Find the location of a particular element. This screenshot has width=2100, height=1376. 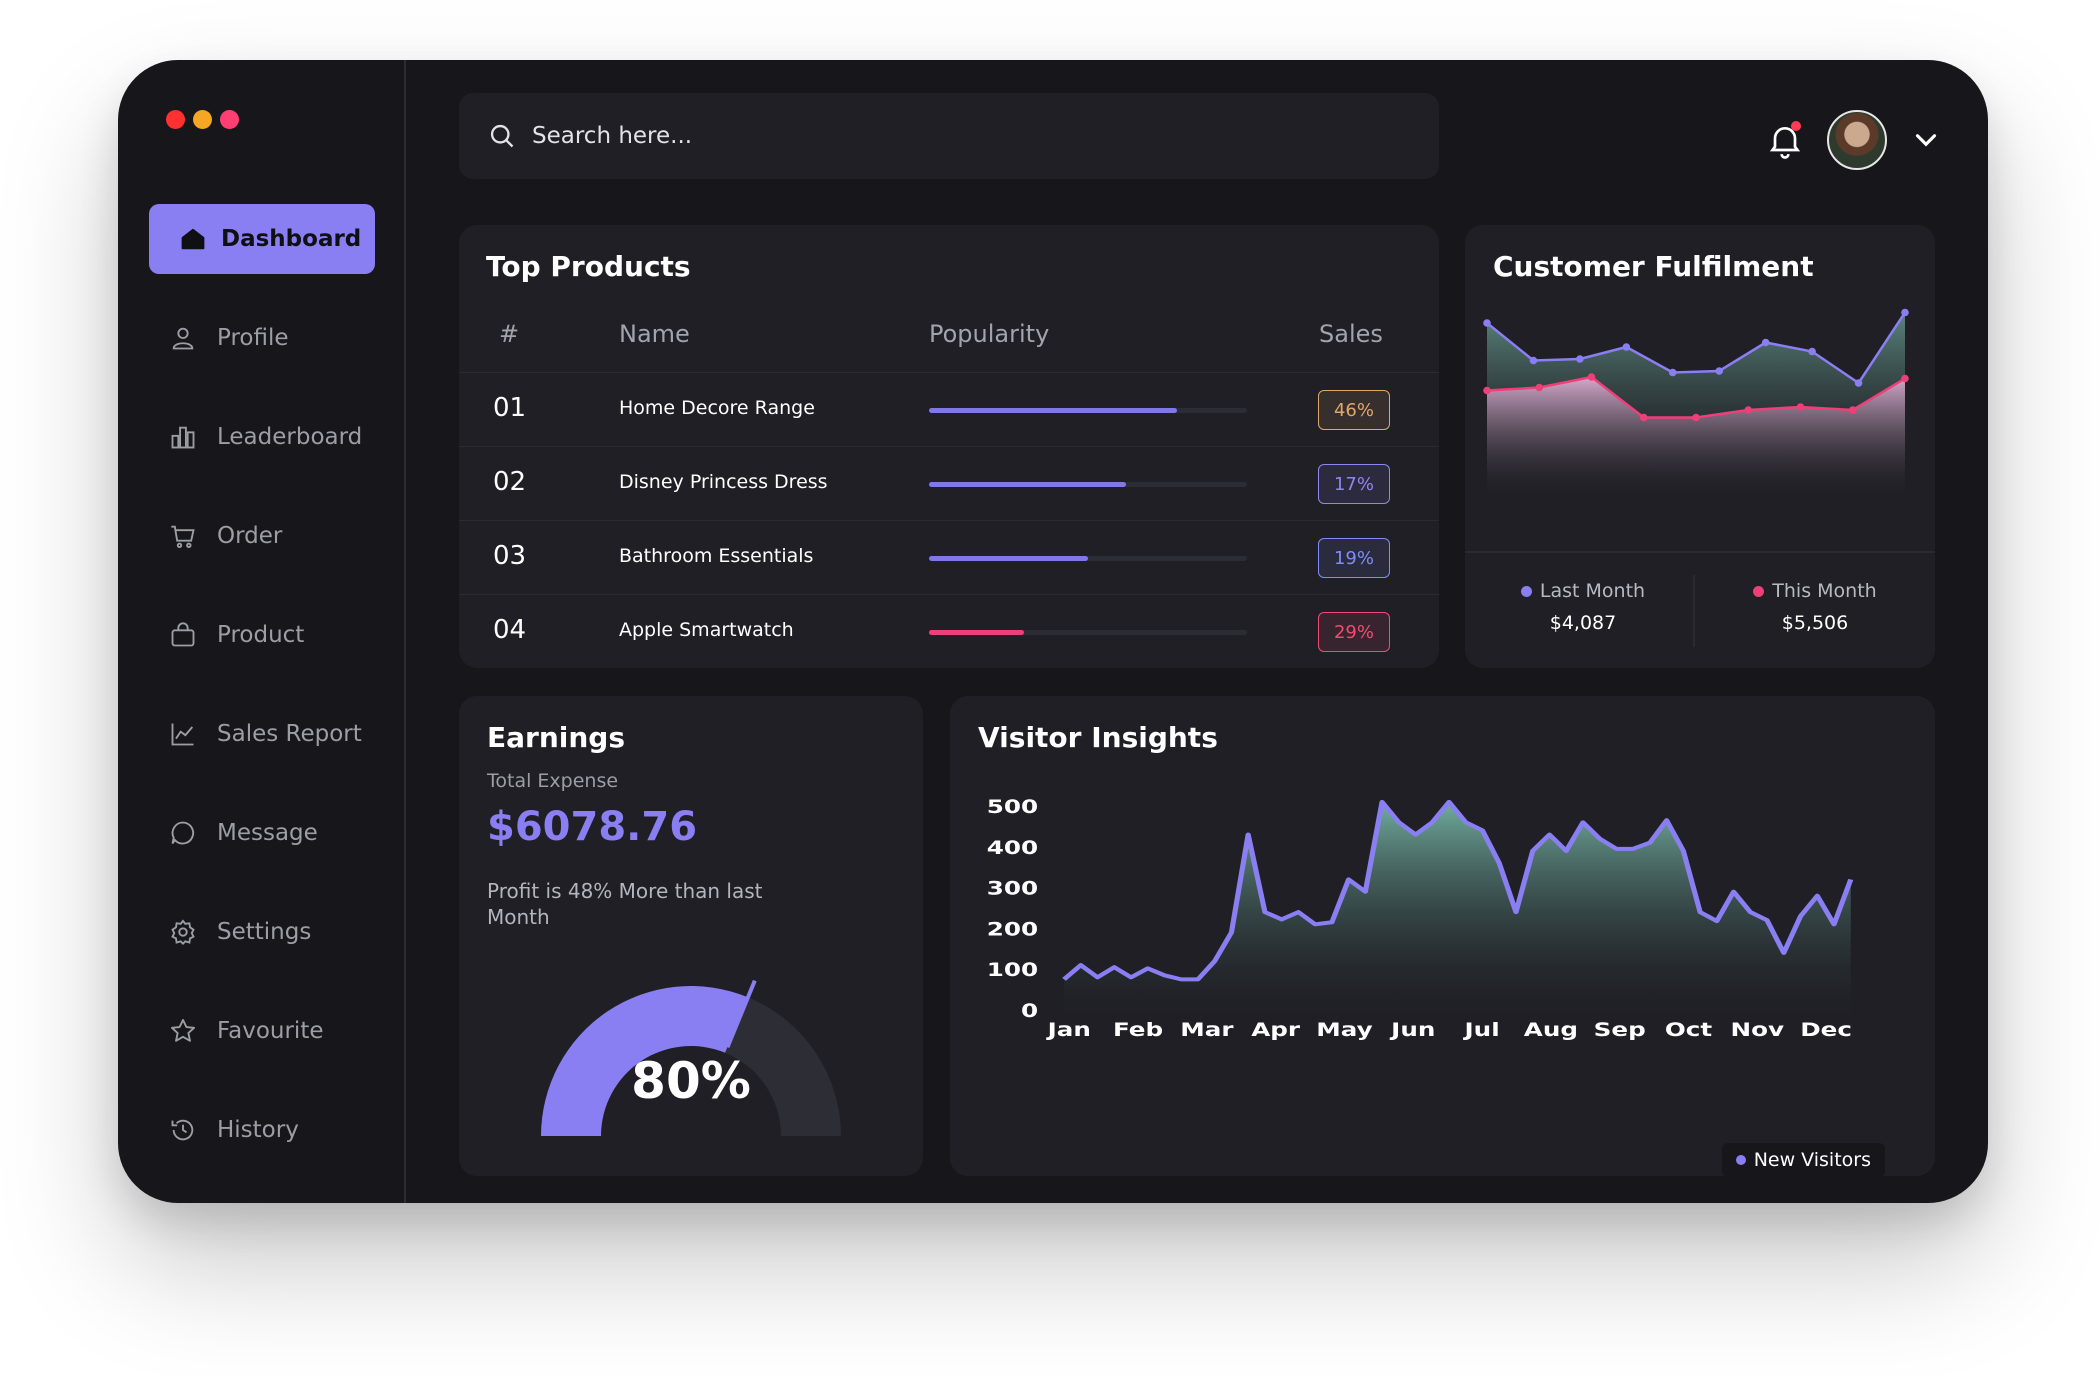

sidebar-item-favourite: Favourite is located at coordinates (262, 1031).